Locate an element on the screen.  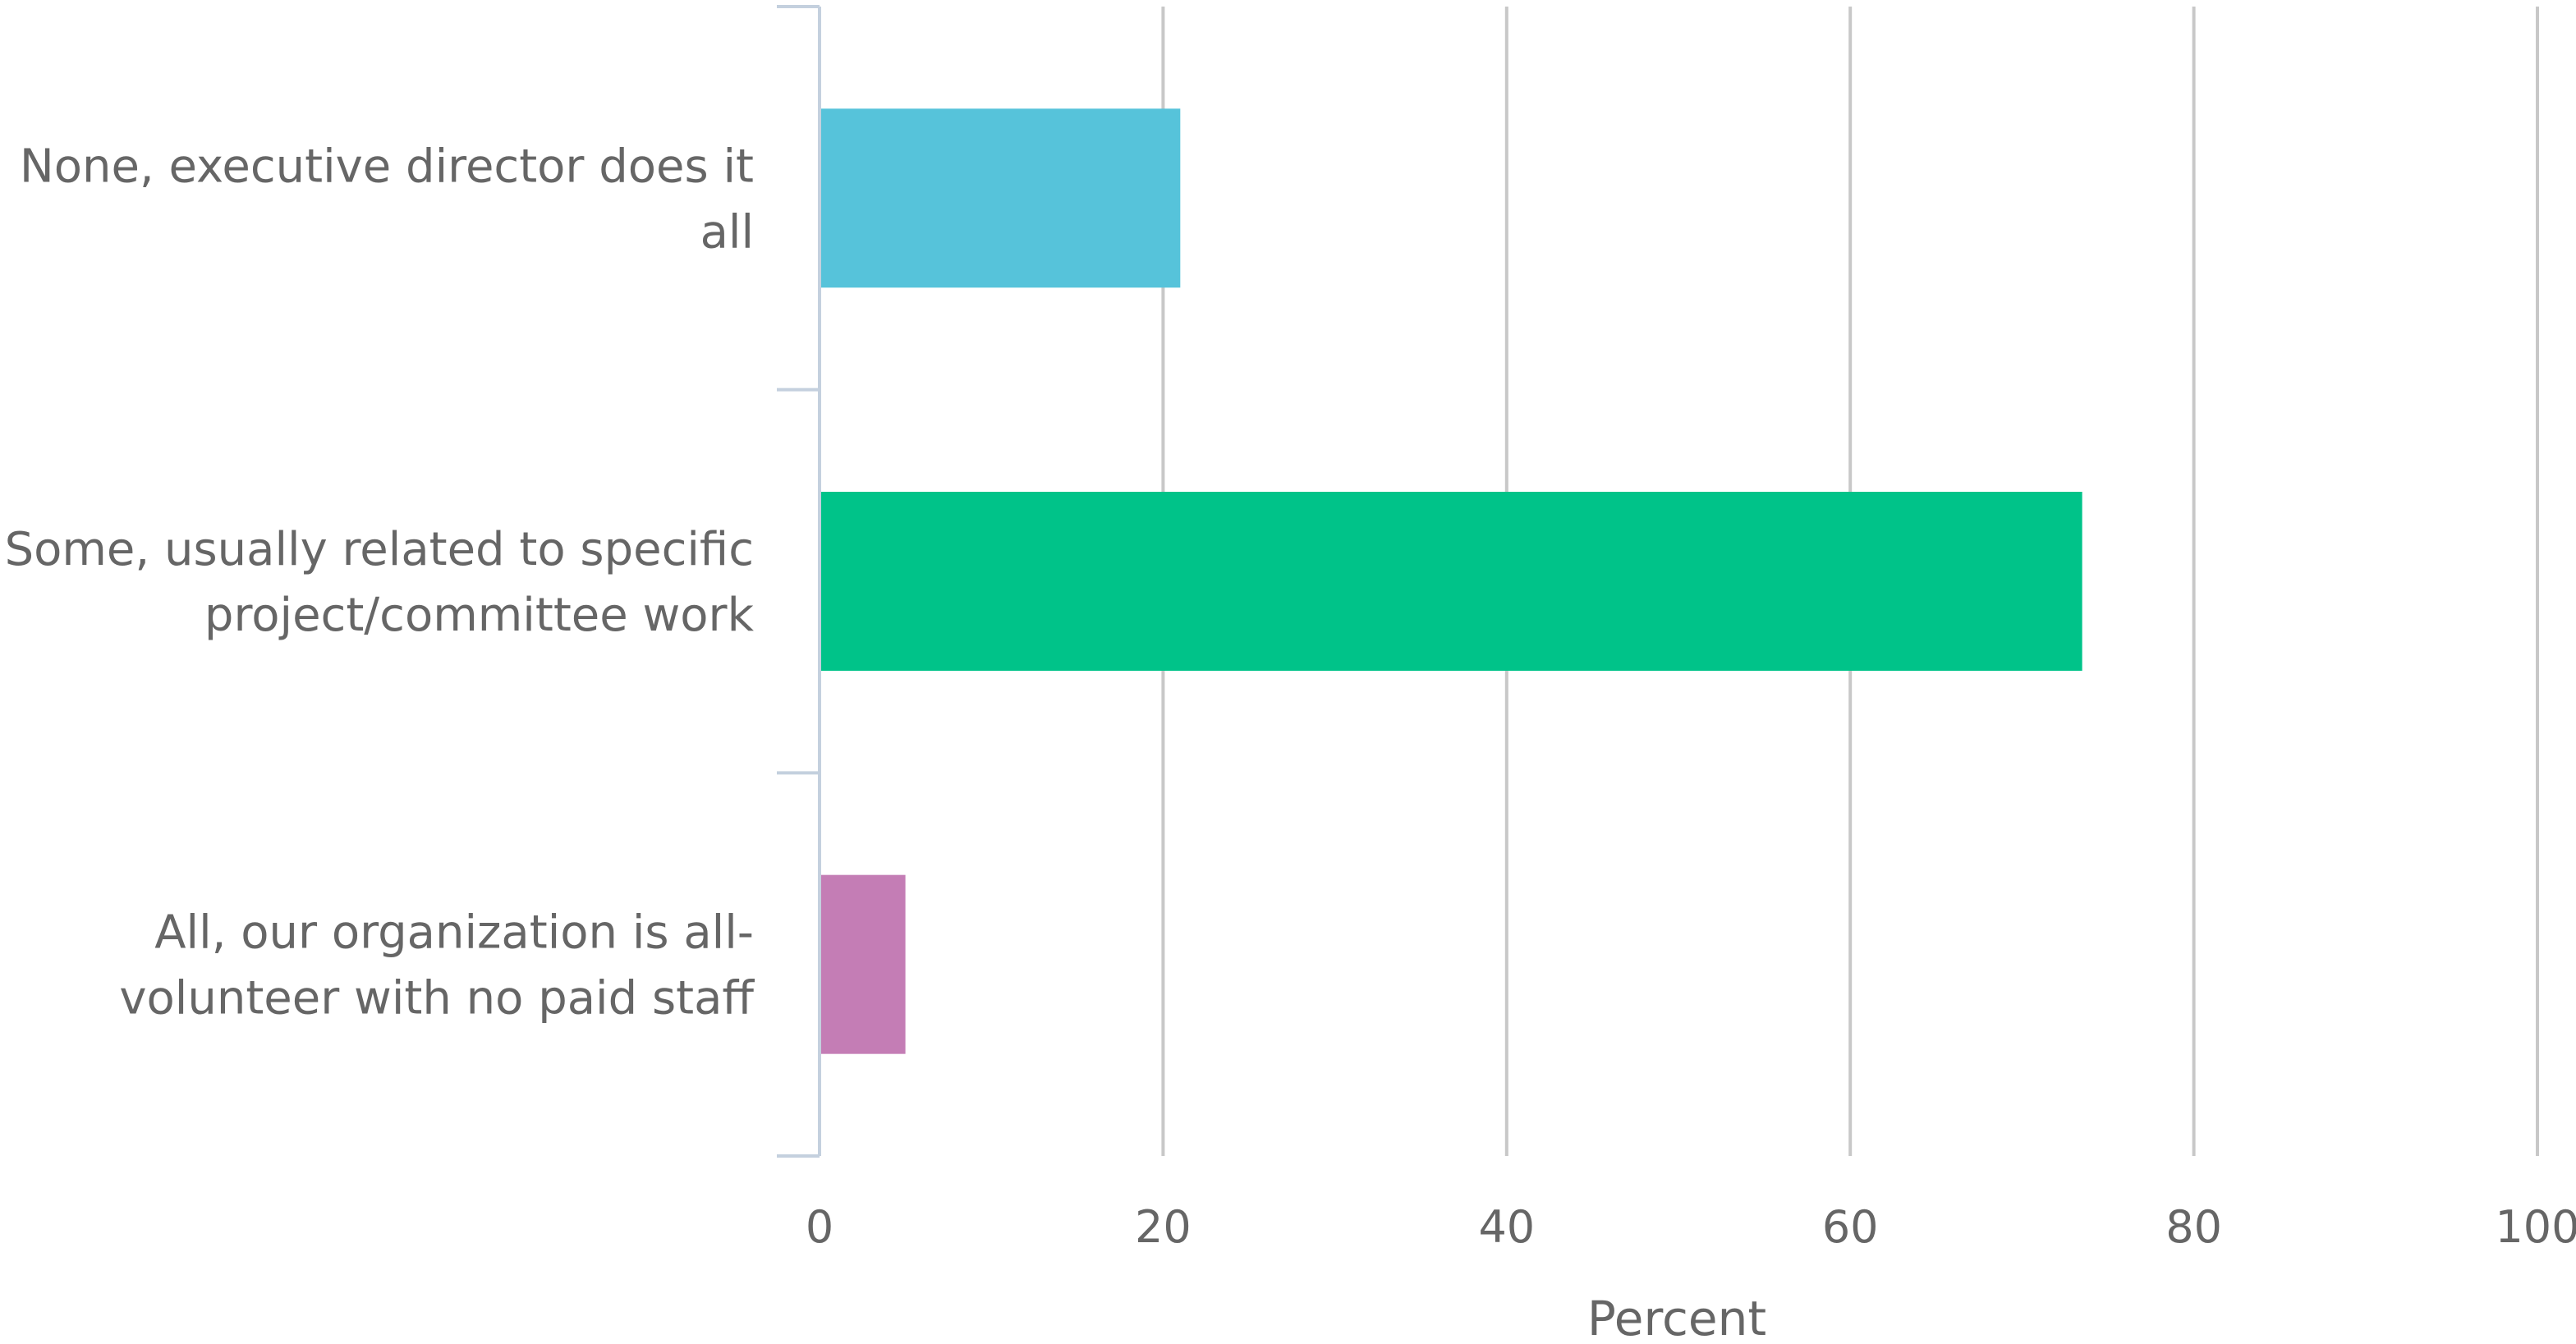
x-tick-label: 0 is located at coordinates (819, 1227).